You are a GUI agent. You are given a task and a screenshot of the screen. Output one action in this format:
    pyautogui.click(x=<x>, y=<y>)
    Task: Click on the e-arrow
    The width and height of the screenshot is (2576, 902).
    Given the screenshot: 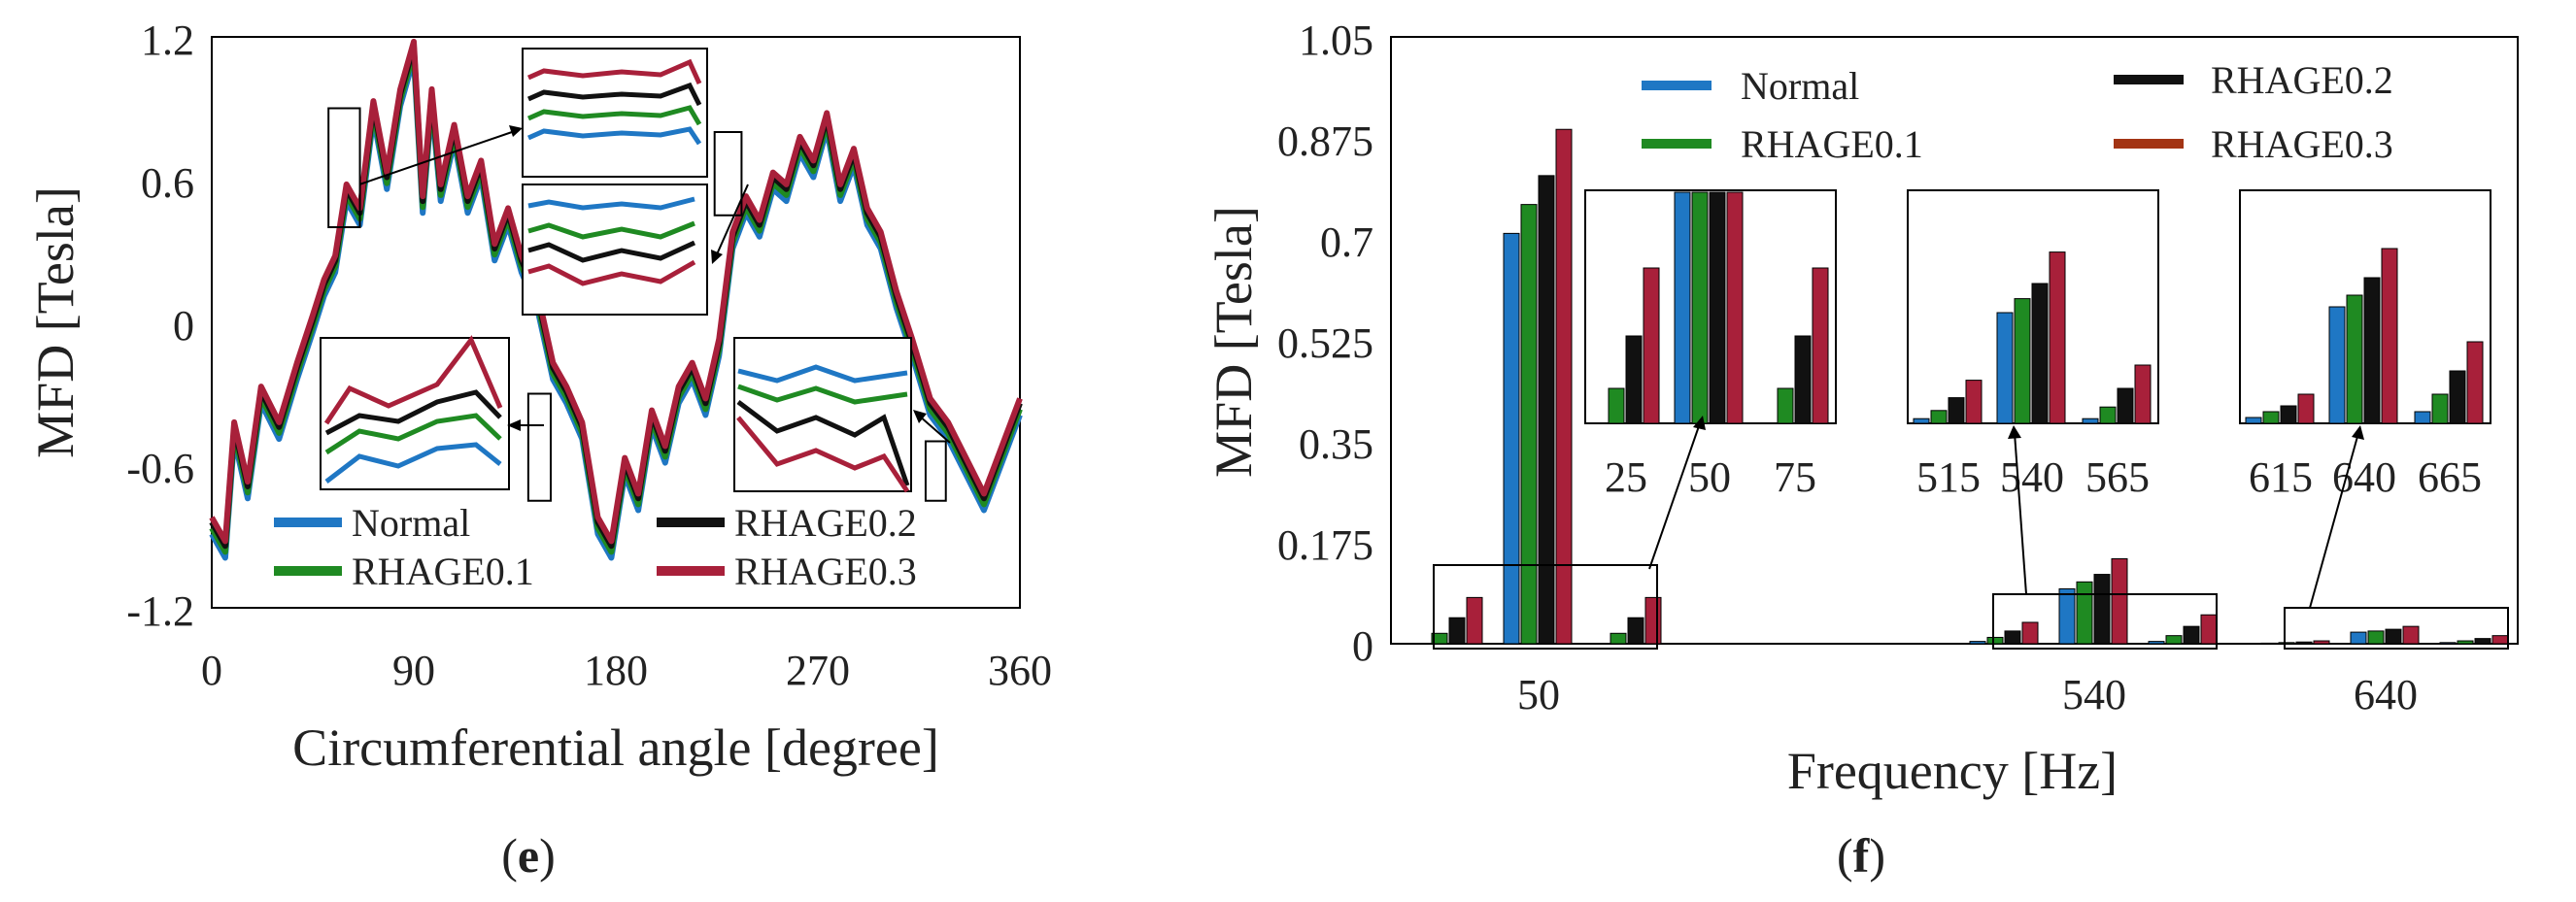 What is the action you would take?
    pyautogui.click(x=732, y=219)
    